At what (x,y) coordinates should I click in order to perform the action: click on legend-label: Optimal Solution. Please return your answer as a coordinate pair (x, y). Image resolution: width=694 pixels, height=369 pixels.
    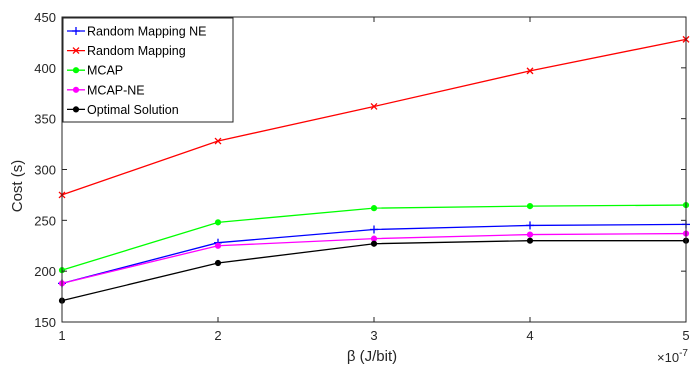
    Looking at the image, I should click on (133, 110).